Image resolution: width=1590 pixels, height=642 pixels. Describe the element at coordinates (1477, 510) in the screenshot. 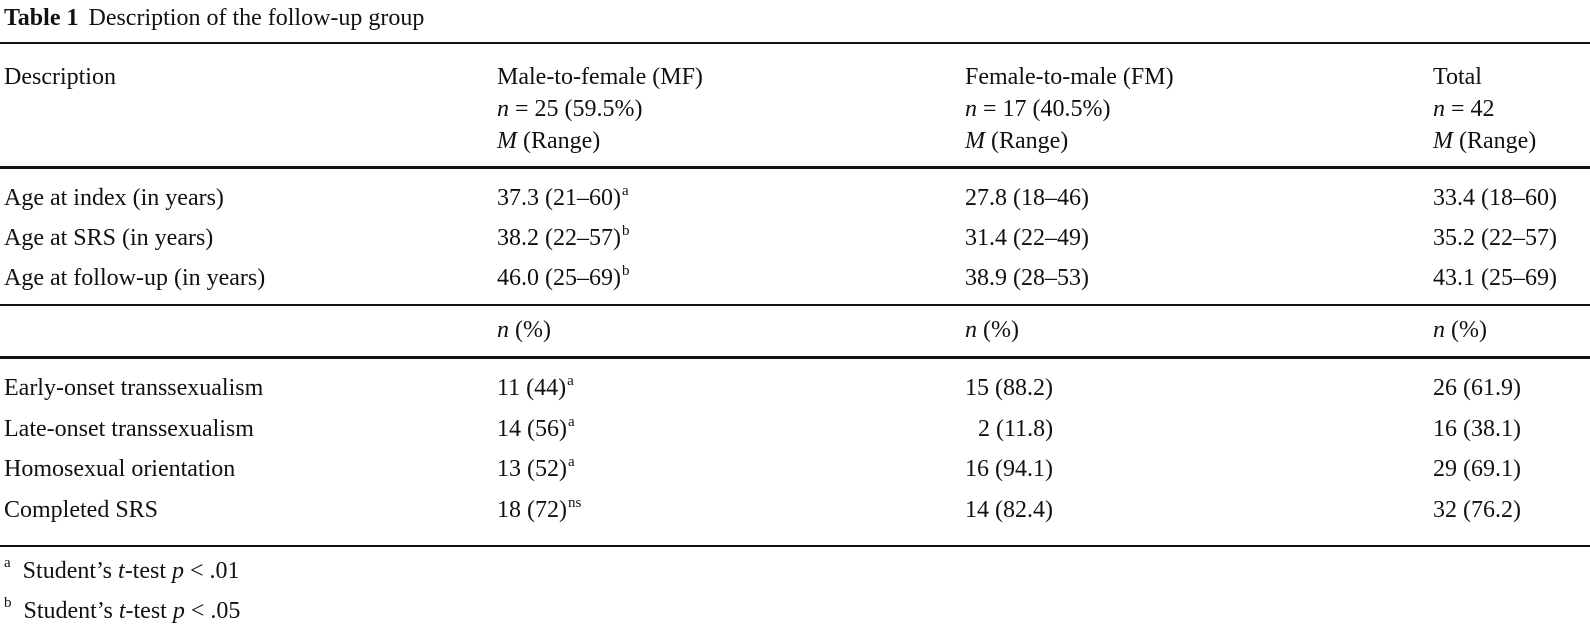

I see `row-total-value: 32 (76.2)` at that location.